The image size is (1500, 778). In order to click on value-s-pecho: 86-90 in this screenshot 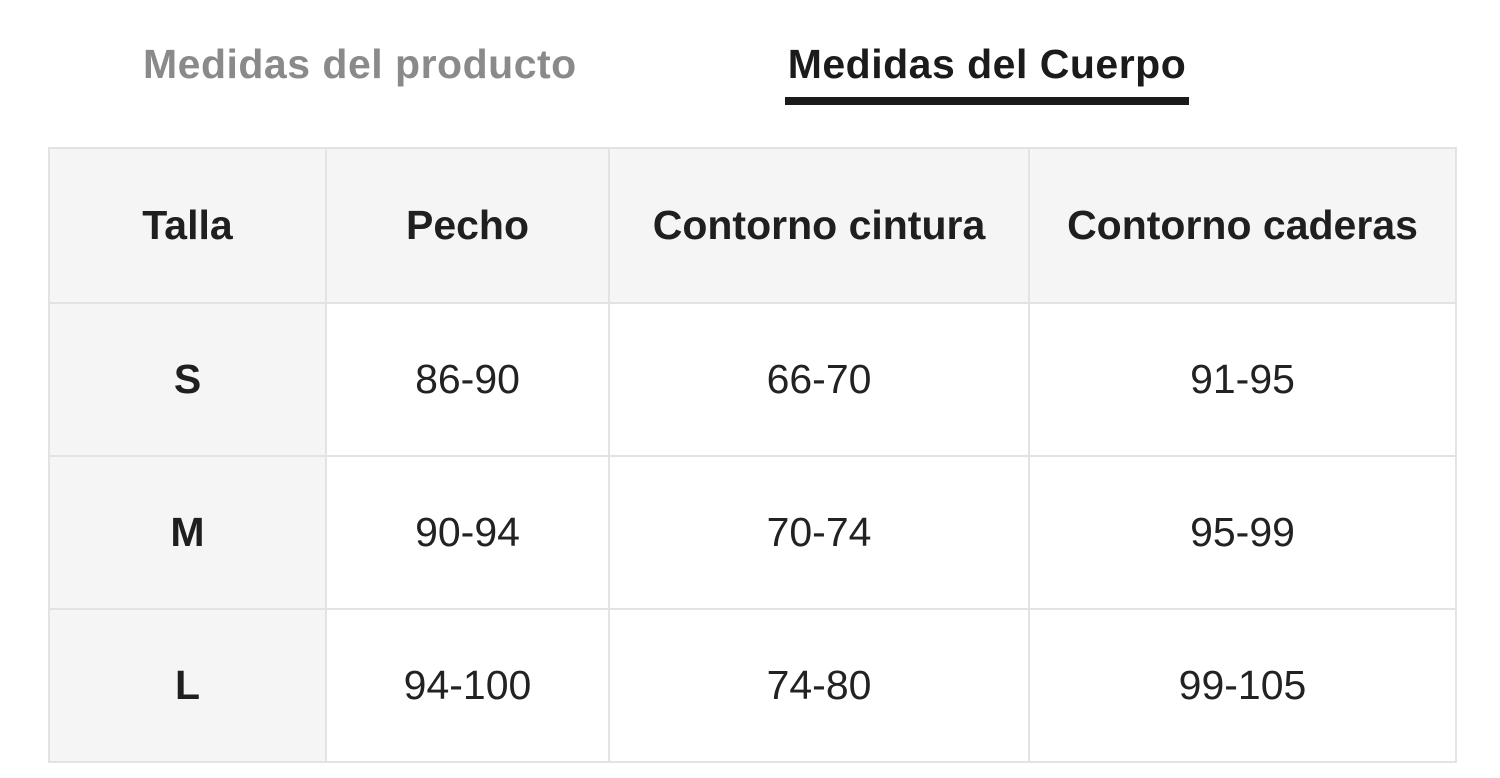, I will do `click(467, 380)`.